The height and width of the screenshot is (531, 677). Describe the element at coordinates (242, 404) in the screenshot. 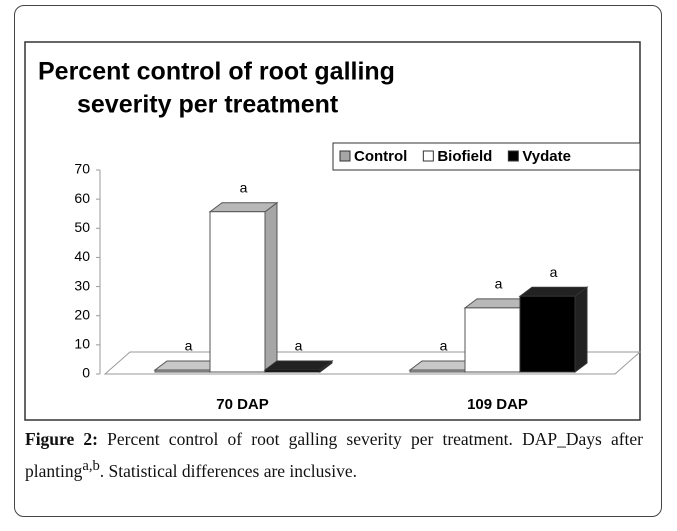

I see `x-tick-label: 70 DAP` at that location.